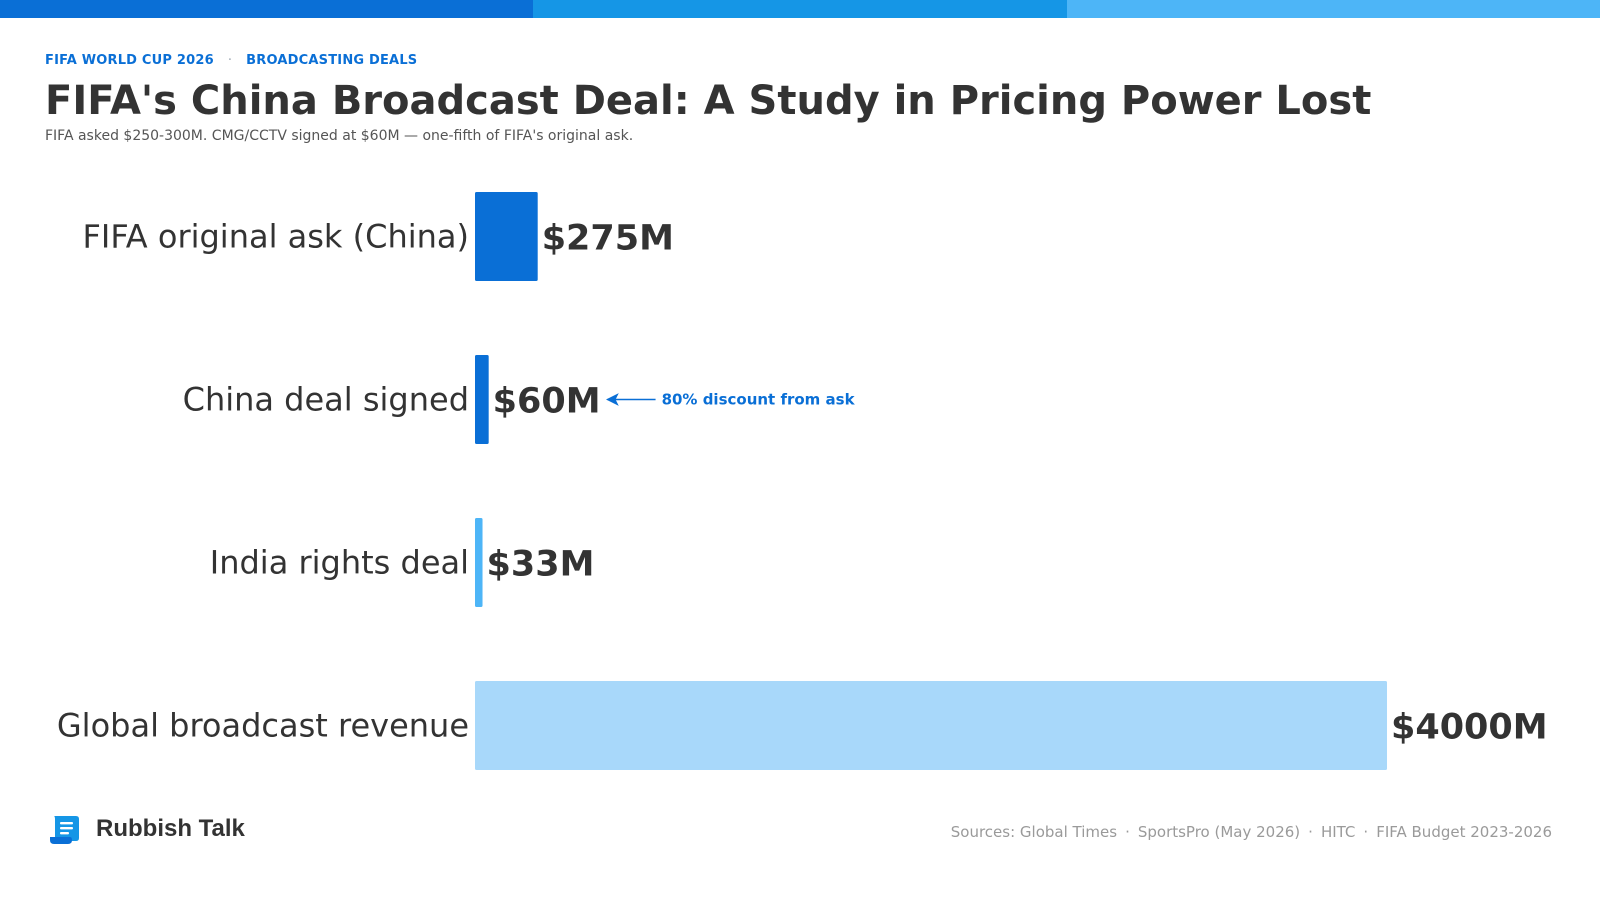  I want to click on source-item: SportsPro (May 2026), so click(1219, 832).